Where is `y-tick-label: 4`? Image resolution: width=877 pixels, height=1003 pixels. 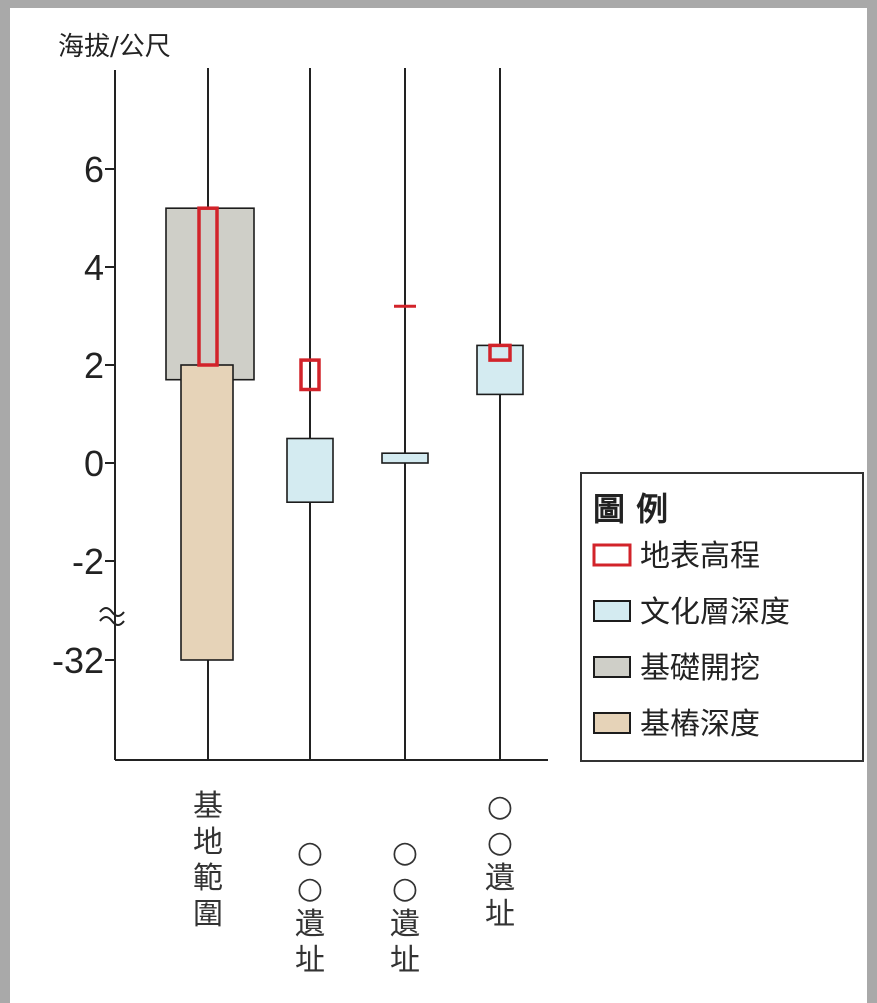 y-tick-label: 4 is located at coordinates (94, 267).